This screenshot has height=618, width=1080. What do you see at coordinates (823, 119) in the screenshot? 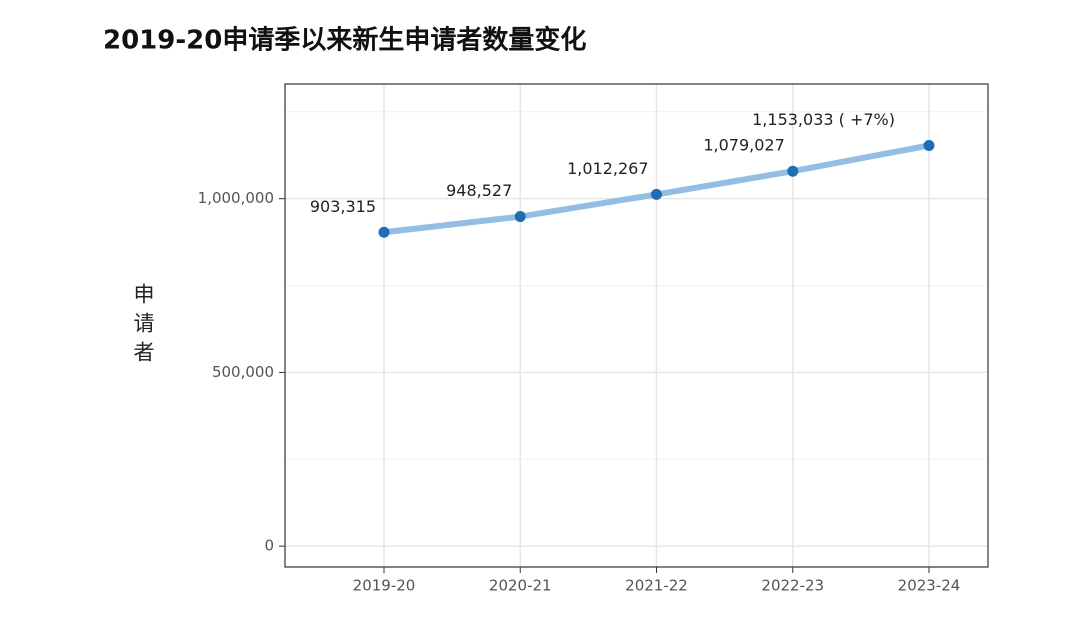
I see `data-label: 1,153,033 ( +7%)` at bounding box center [823, 119].